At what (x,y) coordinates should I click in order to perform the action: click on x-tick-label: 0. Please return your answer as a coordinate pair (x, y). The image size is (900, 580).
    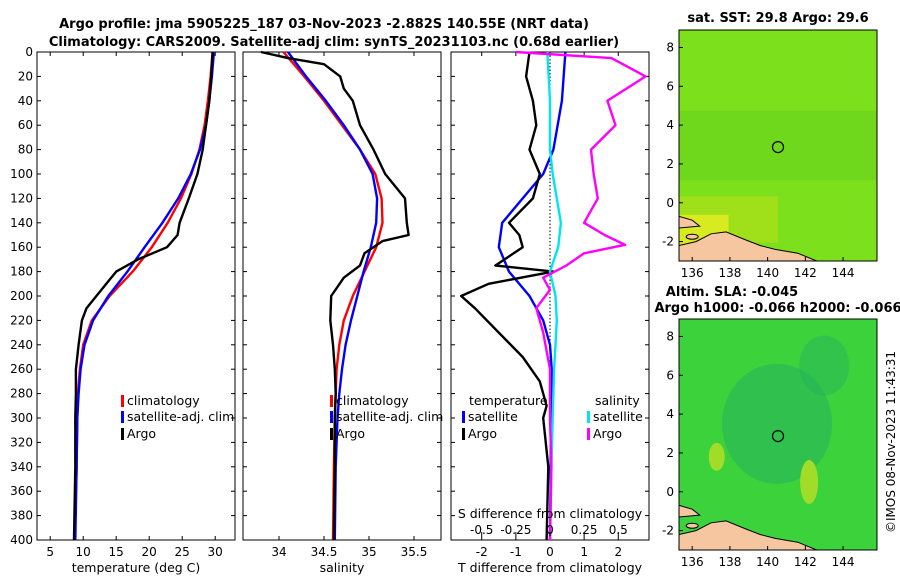
    Looking at the image, I should click on (550, 552).